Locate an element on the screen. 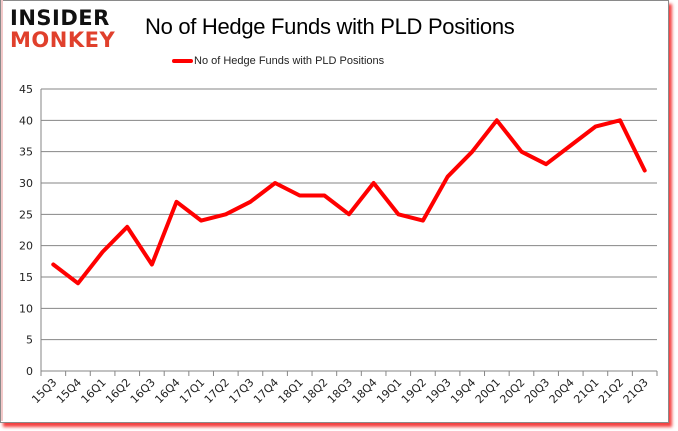  x-tick-label: 17Q1 is located at coordinates (192, 391).